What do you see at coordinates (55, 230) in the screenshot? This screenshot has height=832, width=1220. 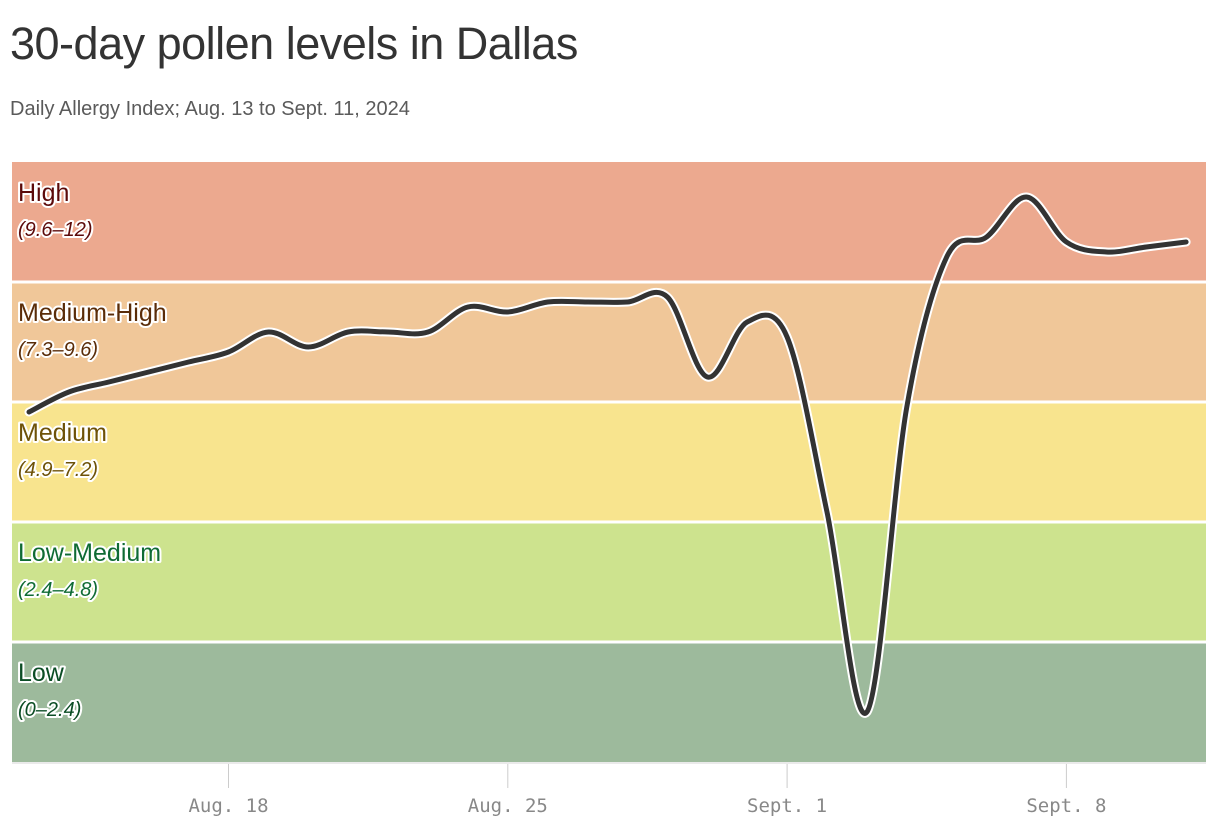 I see `band-range-high: (9.6–12)` at bounding box center [55, 230].